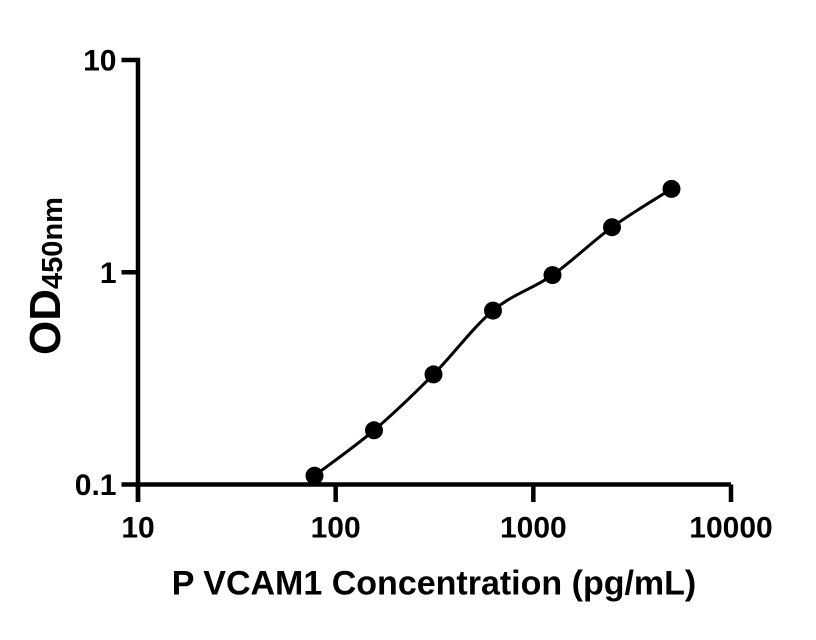 The height and width of the screenshot is (640, 816). Describe the element at coordinates (336, 528) in the screenshot. I see `x-tick-label-100: 100` at that location.